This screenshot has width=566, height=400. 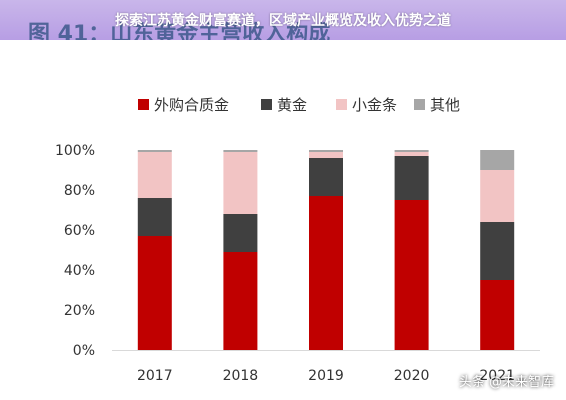 What do you see at coordinates (191, 105) in the screenshot?
I see `legend-label: 外购合质金` at bounding box center [191, 105].